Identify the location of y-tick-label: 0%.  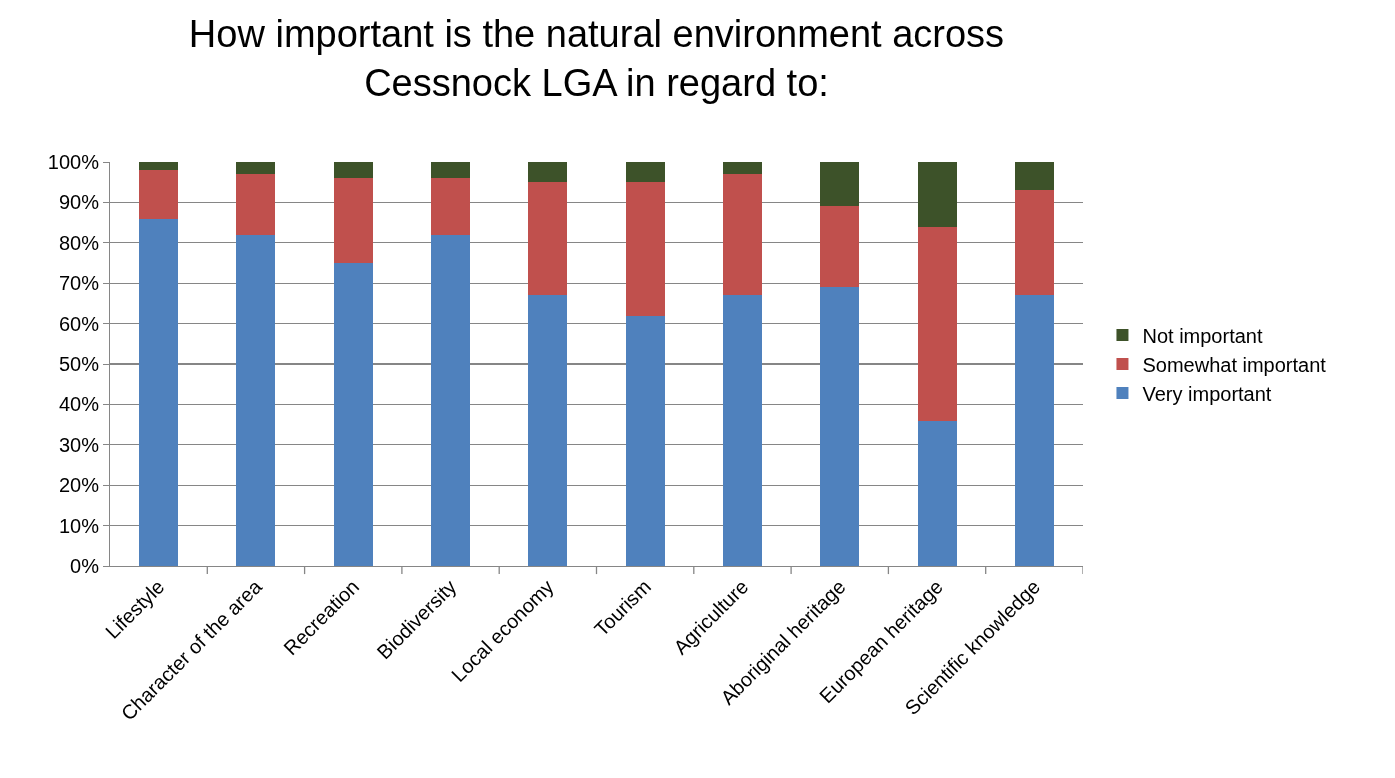
(85, 566).